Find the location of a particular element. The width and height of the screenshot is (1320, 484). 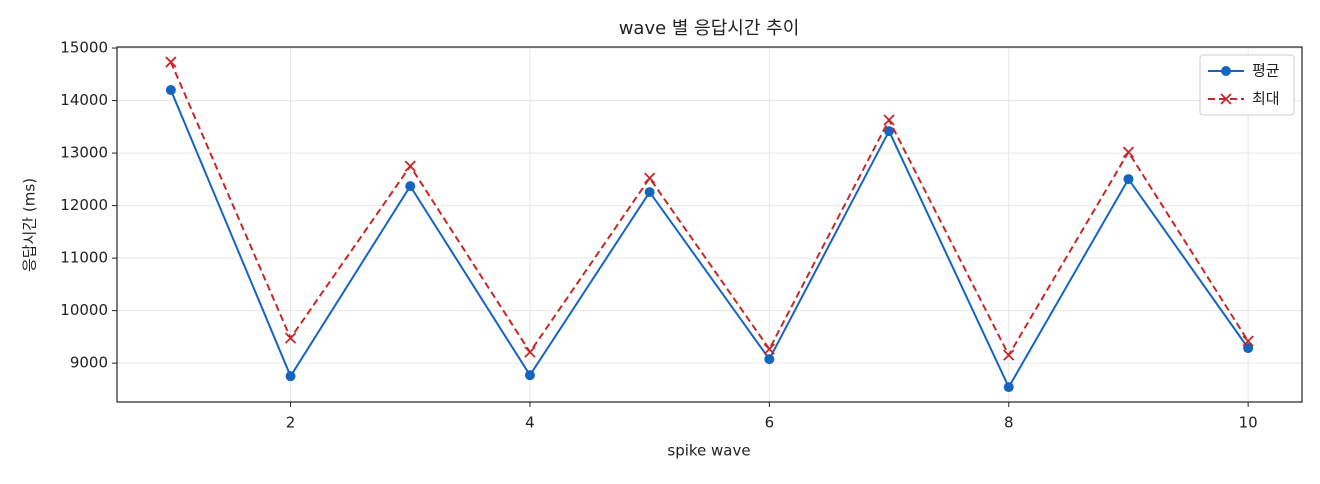

legend-label: 최대 is located at coordinates (1266, 99).